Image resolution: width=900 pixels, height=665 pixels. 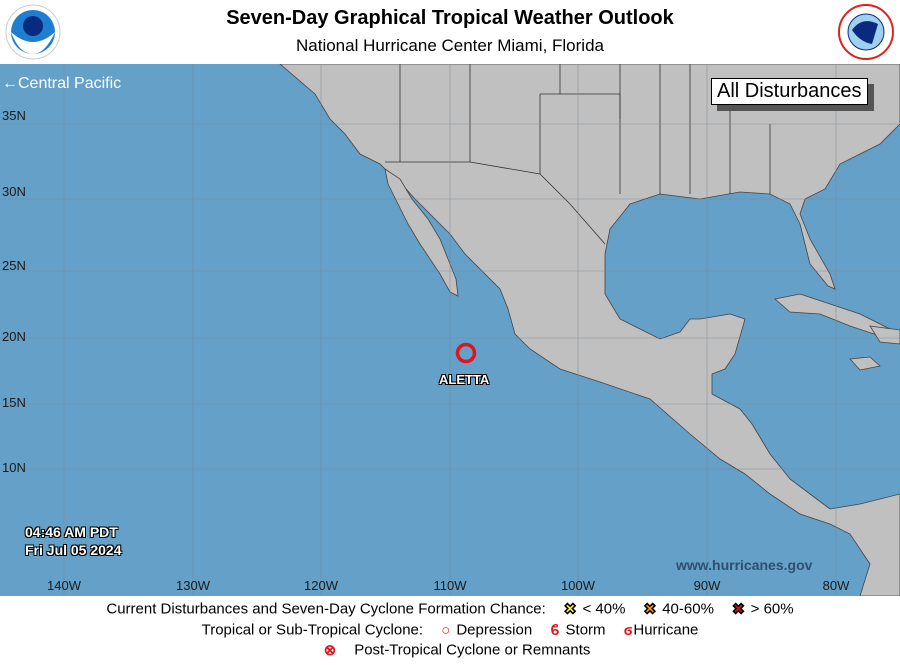 What do you see at coordinates (494, 630) in the screenshot?
I see `legend-depression-label: Depression` at bounding box center [494, 630].